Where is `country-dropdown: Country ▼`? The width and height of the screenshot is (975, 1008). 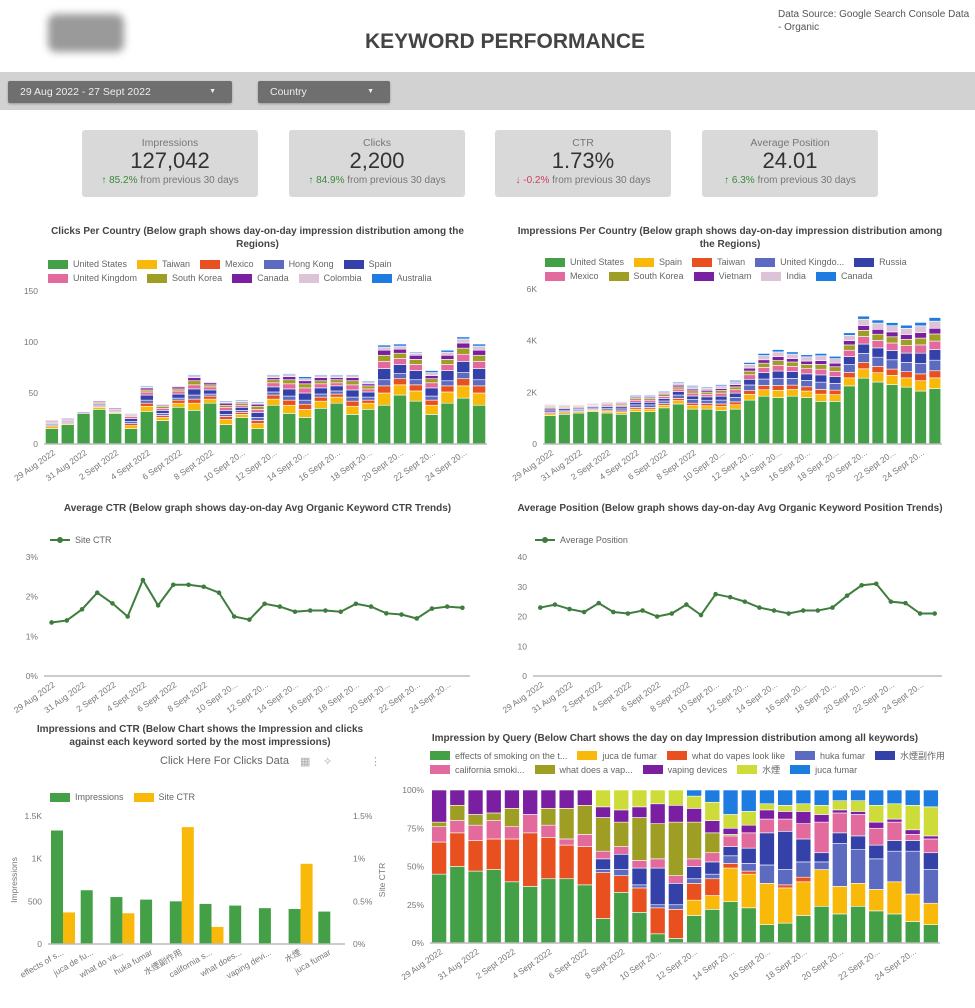
country-dropdown: Country ▼ is located at coordinates (324, 92).